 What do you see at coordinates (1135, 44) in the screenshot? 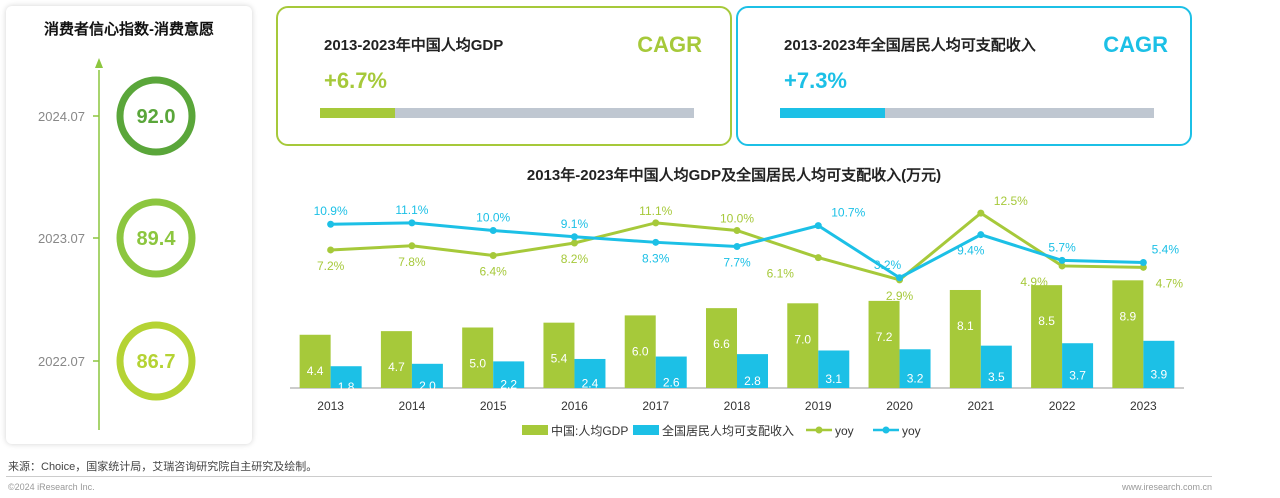
I see `income-cagr-label: CAGR` at bounding box center [1135, 44].